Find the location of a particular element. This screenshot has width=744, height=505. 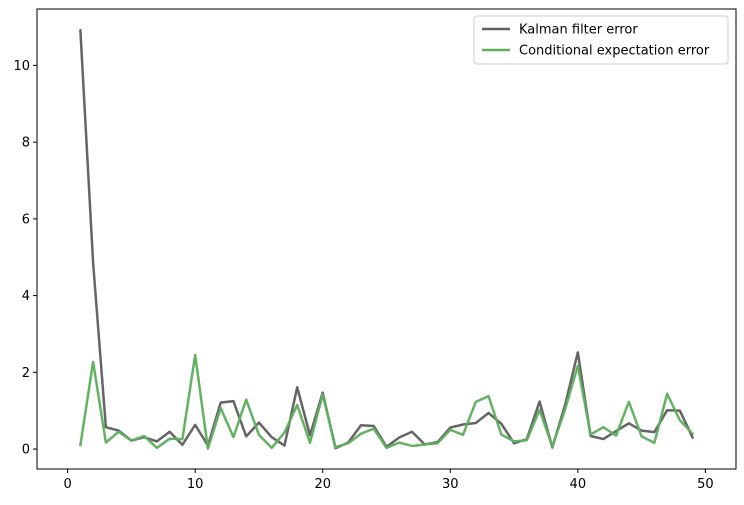

y-tick-label: 2 is located at coordinates (26, 373).